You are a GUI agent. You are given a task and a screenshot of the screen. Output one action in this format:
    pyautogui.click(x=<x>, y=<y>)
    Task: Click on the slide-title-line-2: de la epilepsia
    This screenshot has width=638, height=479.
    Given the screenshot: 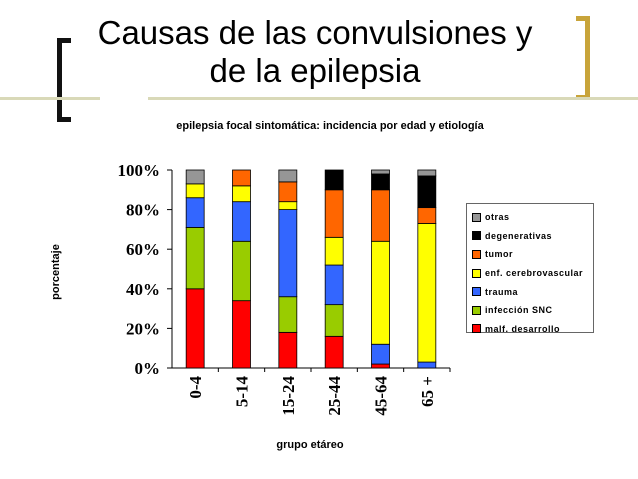 What is the action you would take?
    pyautogui.click(x=315, y=70)
    